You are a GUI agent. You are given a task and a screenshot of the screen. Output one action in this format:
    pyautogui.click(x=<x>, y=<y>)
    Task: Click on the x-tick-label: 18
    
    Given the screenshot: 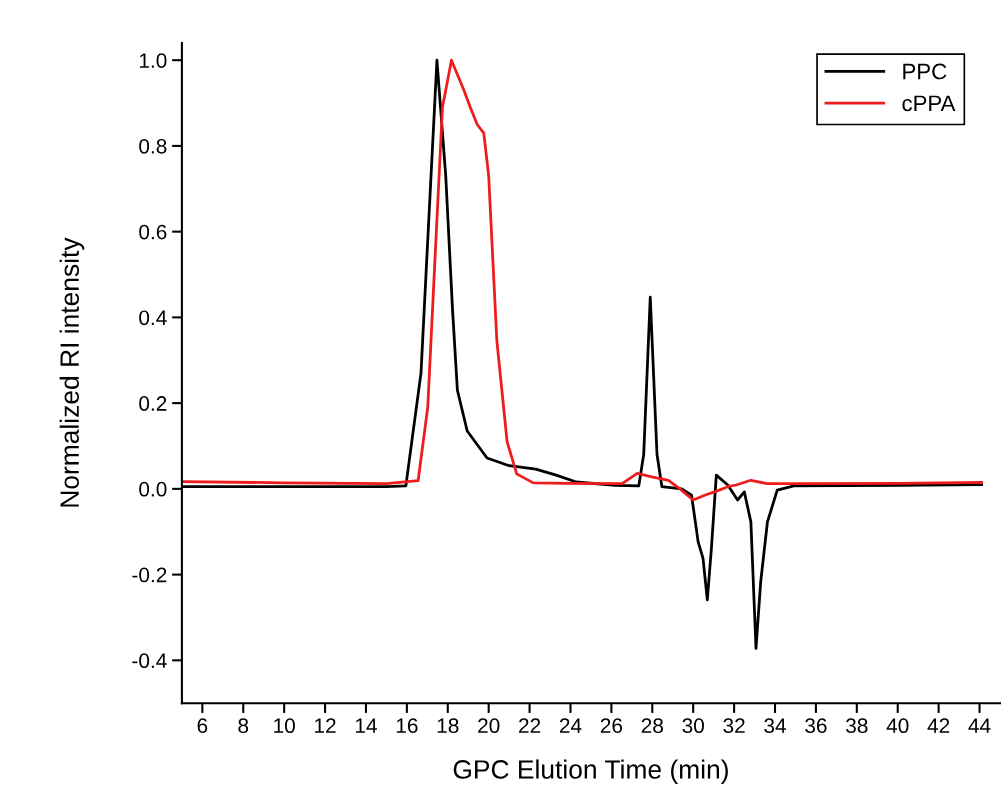 What is the action you would take?
    pyautogui.click(x=448, y=726)
    